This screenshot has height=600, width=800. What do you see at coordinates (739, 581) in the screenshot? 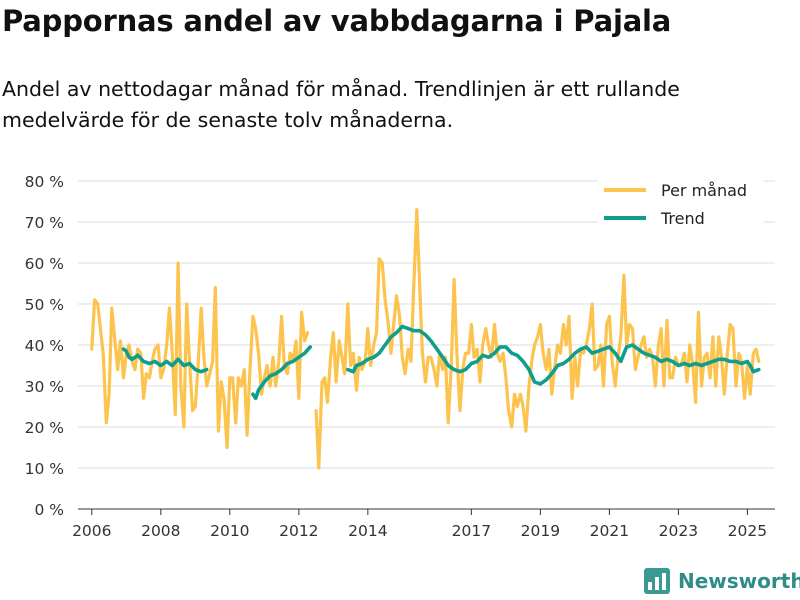
I see `newsworthy-brand-name: Newsworthy` at bounding box center [739, 581].